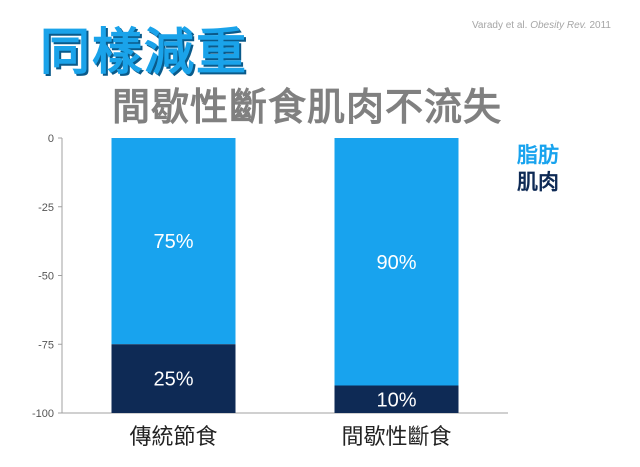 The height and width of the screenshot is (467, 640). I want to click on data-label: 75%, so click(173, 242).